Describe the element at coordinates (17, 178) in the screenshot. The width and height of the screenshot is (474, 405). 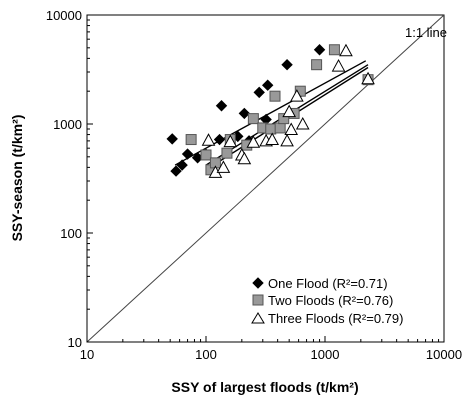
I see `y-axis-title: SSY-season (t/km²)` at that location.